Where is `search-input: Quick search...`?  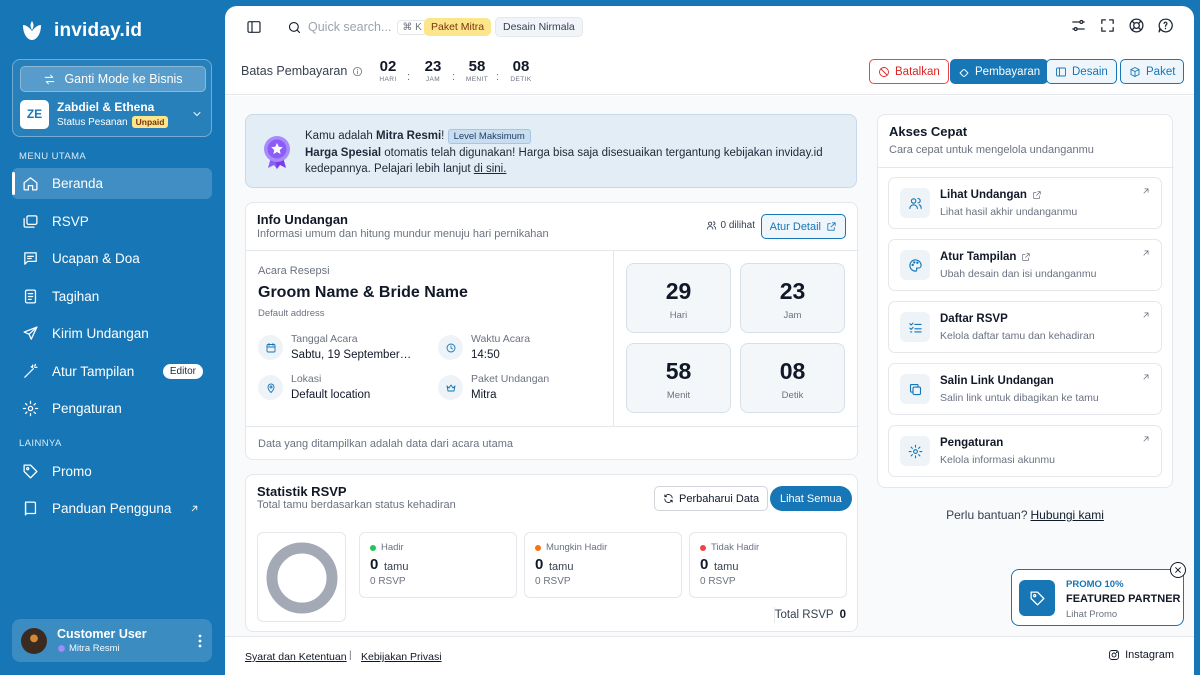 search-input: Quick search... is located at coordinates (350, 27).